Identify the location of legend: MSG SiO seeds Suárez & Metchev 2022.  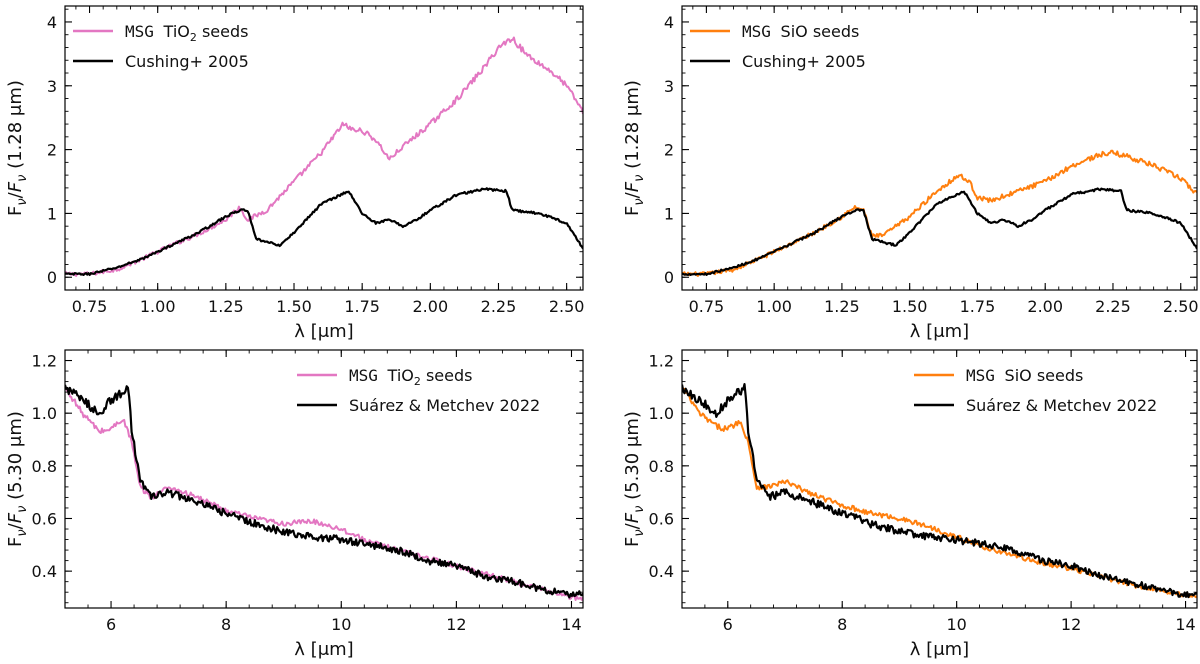
(1035, 390).